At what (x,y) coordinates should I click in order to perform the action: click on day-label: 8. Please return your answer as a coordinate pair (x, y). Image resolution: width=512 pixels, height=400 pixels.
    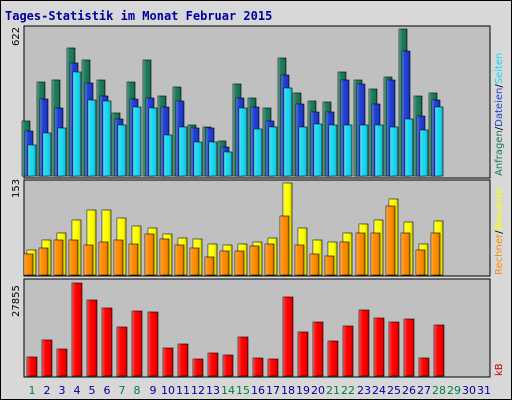
    Looking at the image, I should click on (137, 390).